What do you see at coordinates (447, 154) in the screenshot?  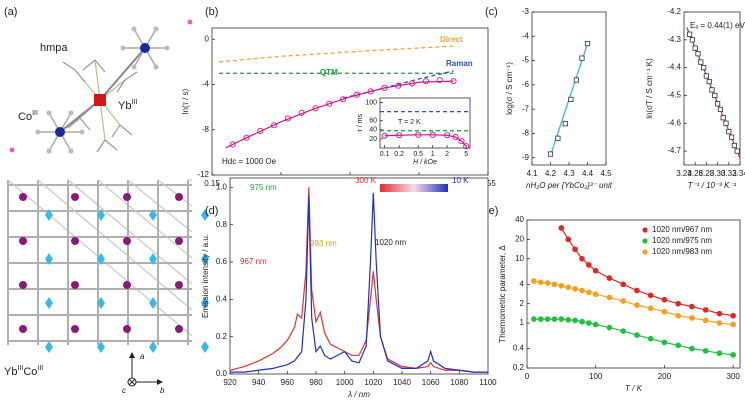 I see `x-tick-label: 2` at bounding box center [447, 154].